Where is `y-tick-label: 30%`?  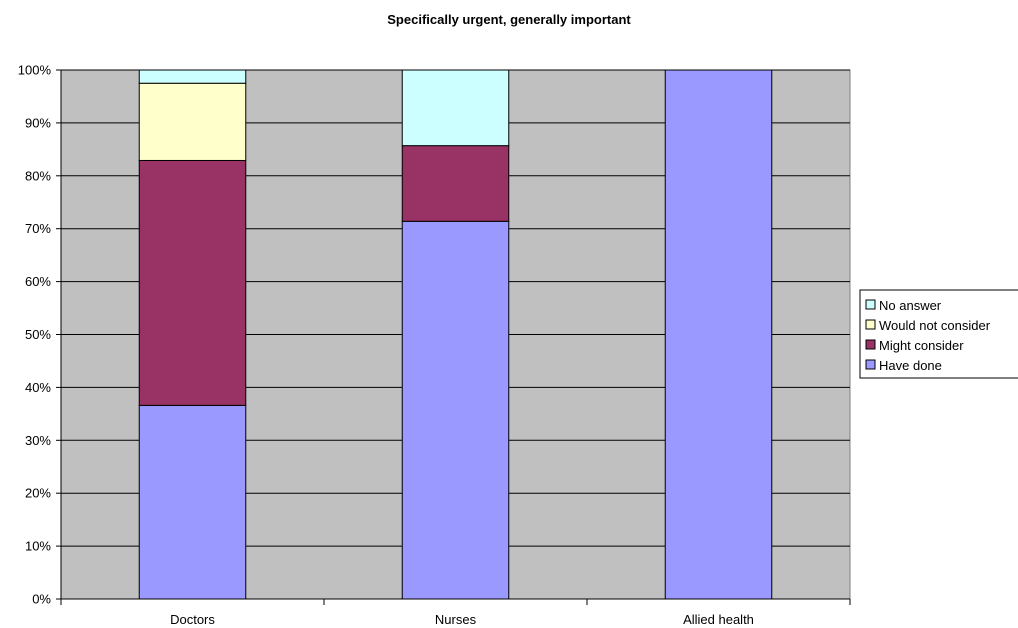
y-tick-label: 30% is located at coordinates (38, 440).